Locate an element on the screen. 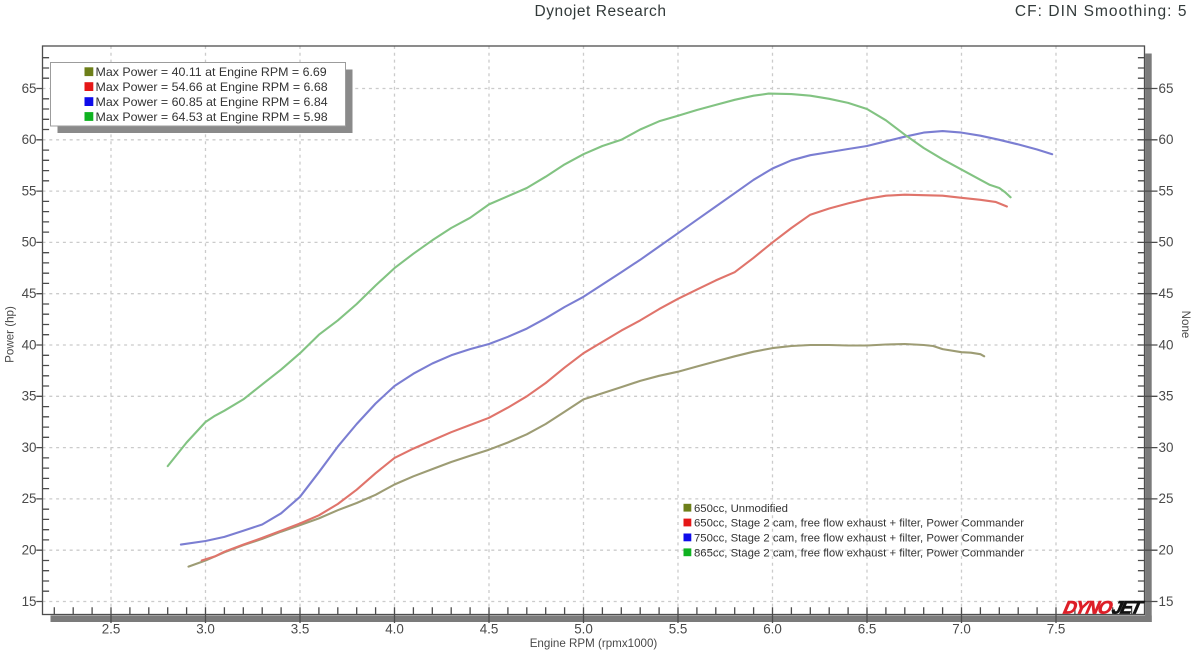  svg-text: None is located at coordinates (1185, 325).